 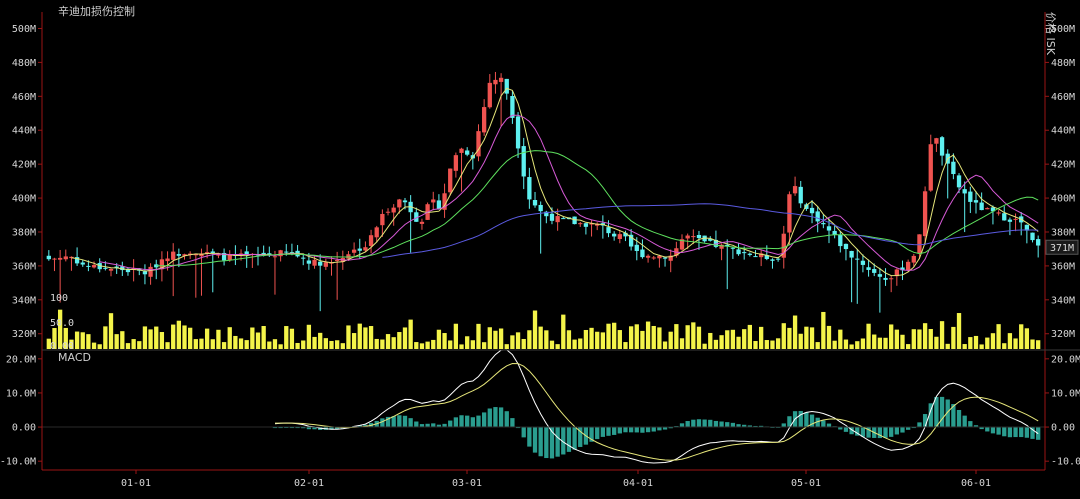 I want to click on macd-label: MACD, so click(x=74, y=357).